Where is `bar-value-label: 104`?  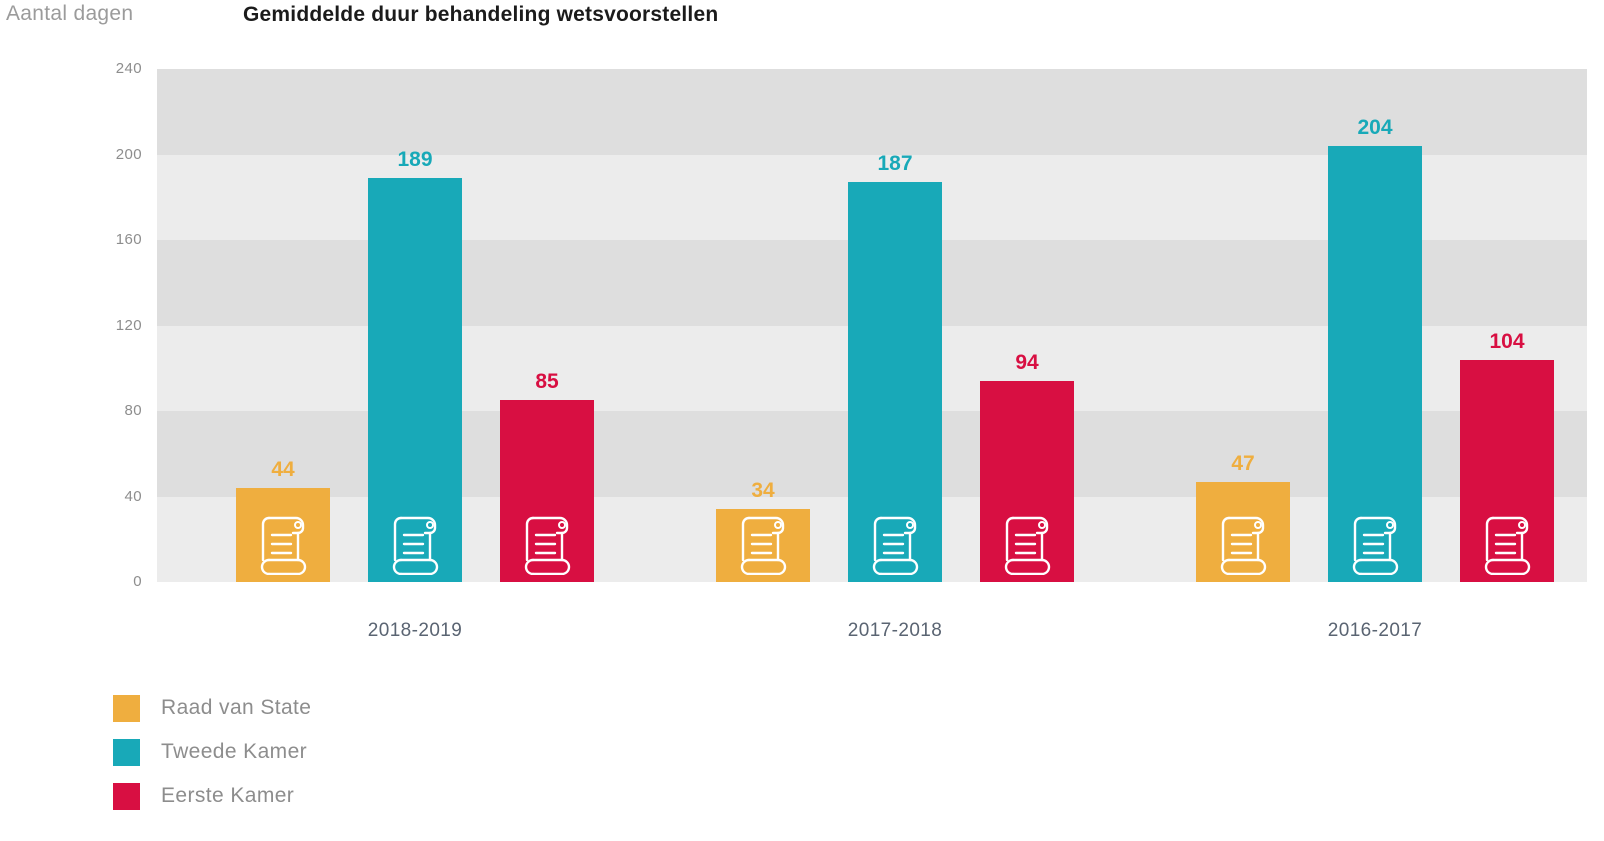 bar-value-label: 104 is located at coordinates (1507, 341).